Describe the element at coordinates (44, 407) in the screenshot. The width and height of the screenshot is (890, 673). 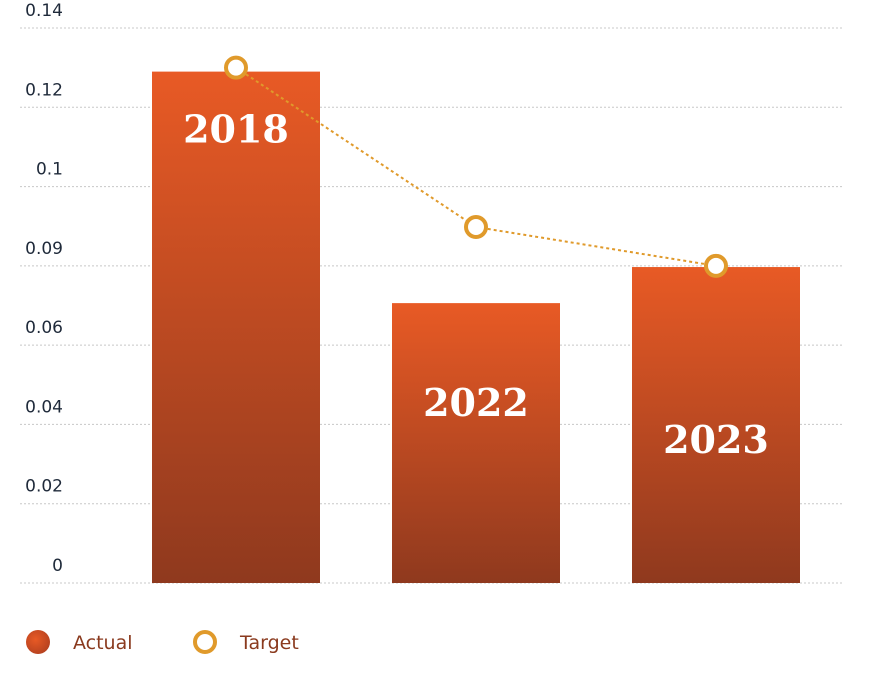
I see `y-tick-label: 0.04` at that location.